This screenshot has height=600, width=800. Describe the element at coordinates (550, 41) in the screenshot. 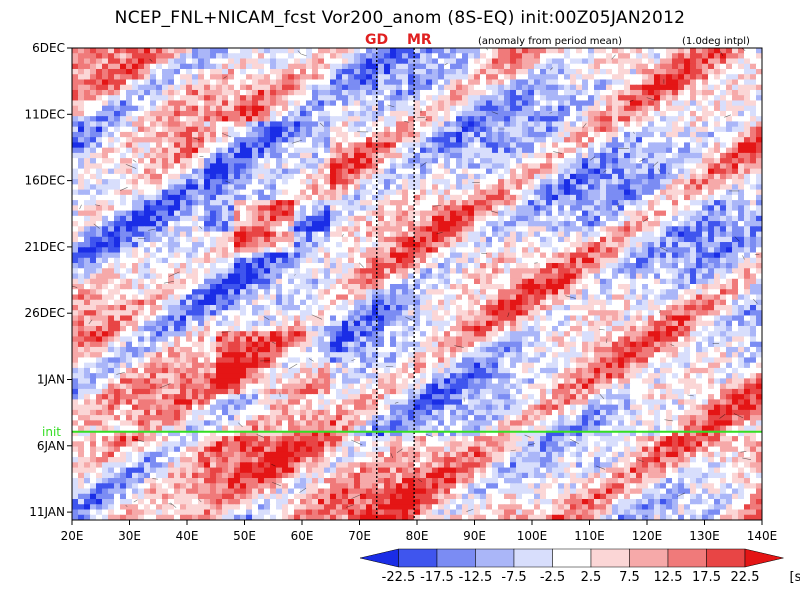

I see `subtitle-anomaly: (anomaly from period mean)` at that location.